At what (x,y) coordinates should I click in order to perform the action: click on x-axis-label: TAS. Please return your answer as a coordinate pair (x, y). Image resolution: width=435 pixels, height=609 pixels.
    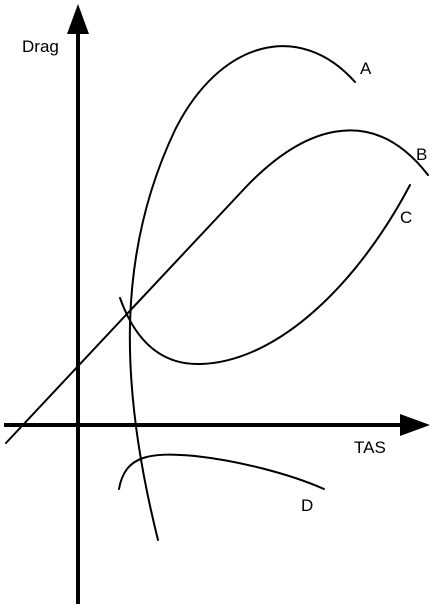
    Looking at the image, I should click on (370, 447).